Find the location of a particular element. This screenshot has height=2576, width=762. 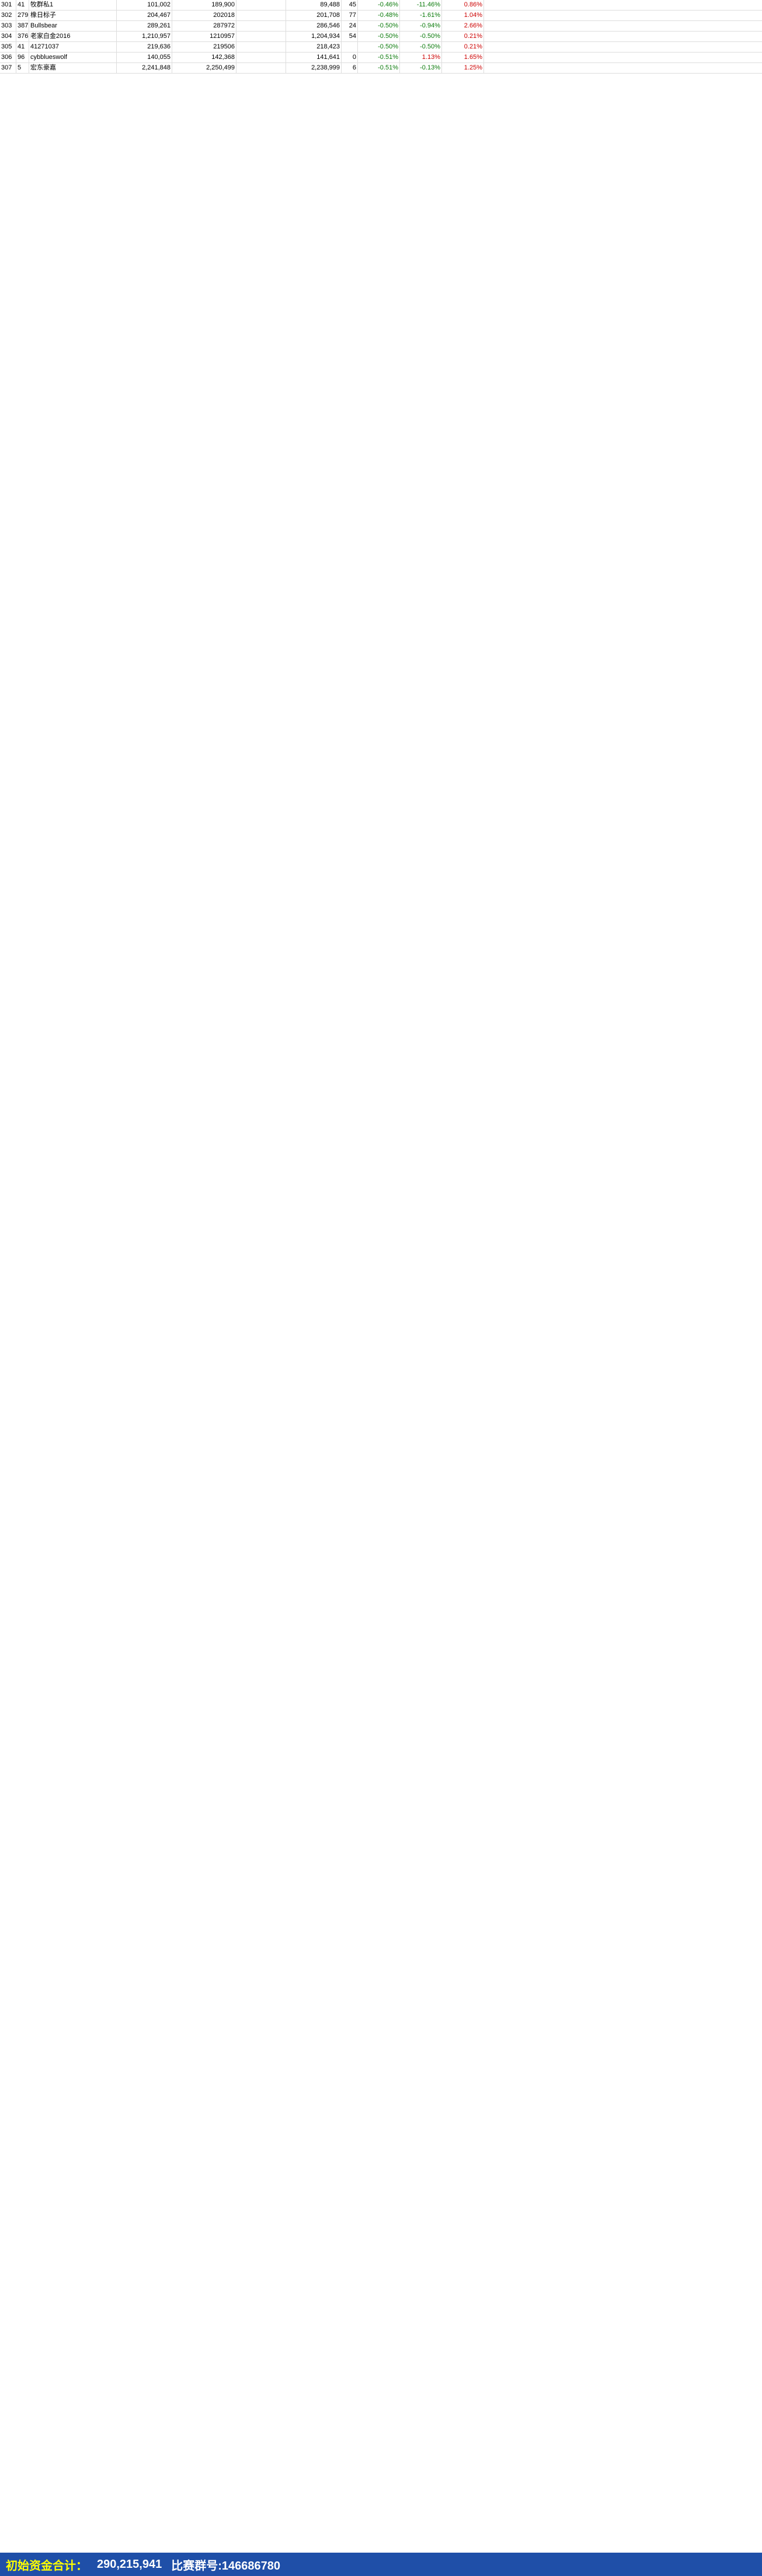

name-cell: 宏东豪嘉 is located at coordinates (73, 68).